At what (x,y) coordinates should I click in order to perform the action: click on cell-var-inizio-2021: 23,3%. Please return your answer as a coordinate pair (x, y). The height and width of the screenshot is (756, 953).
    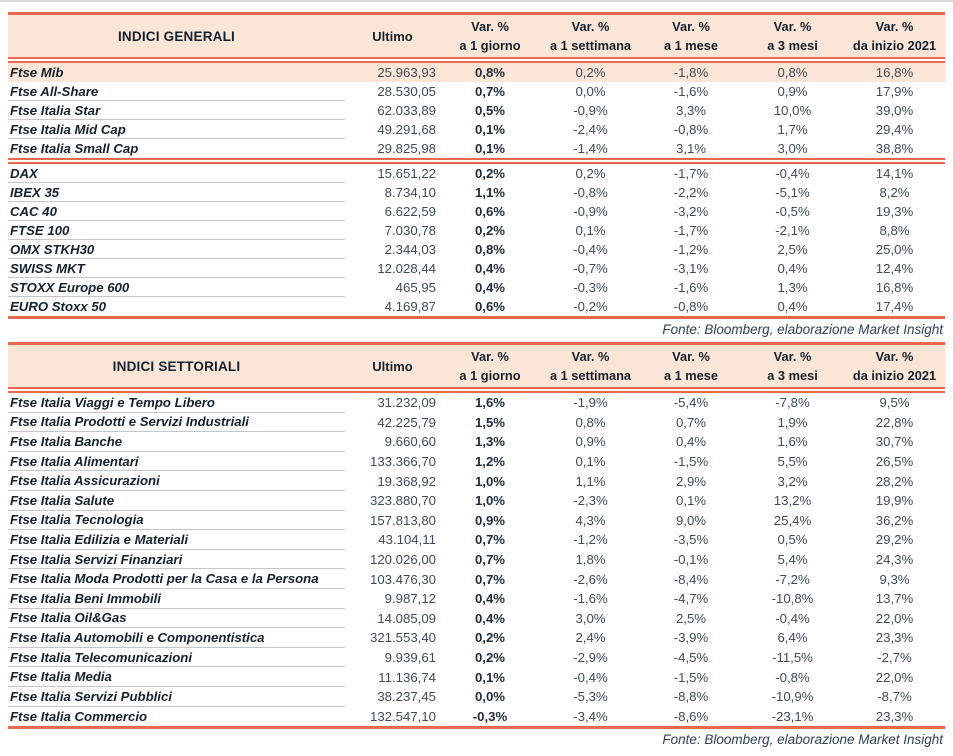
    Looking at the image, I should click on (894, 716).